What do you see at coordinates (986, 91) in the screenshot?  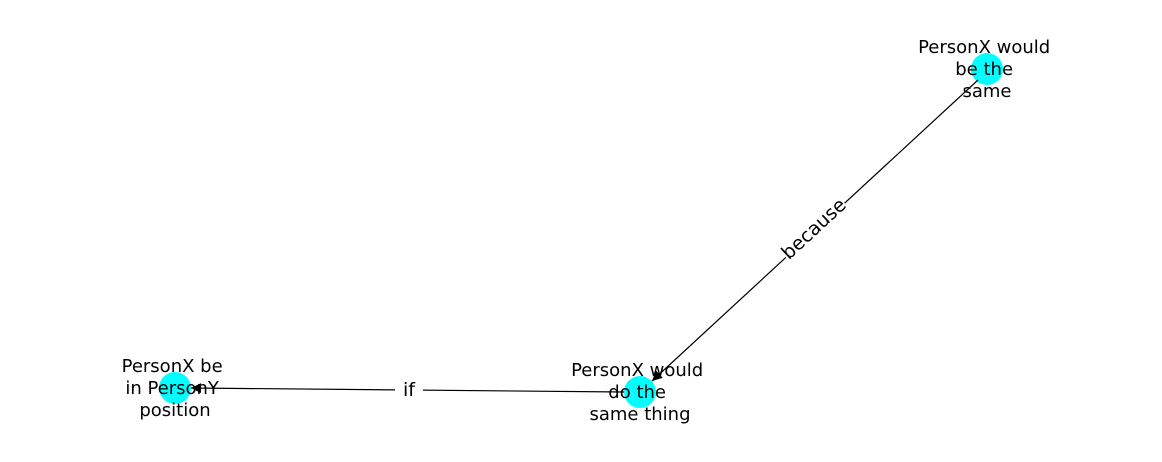 I see `node-label-line: same` at bounding box center [986, 91].